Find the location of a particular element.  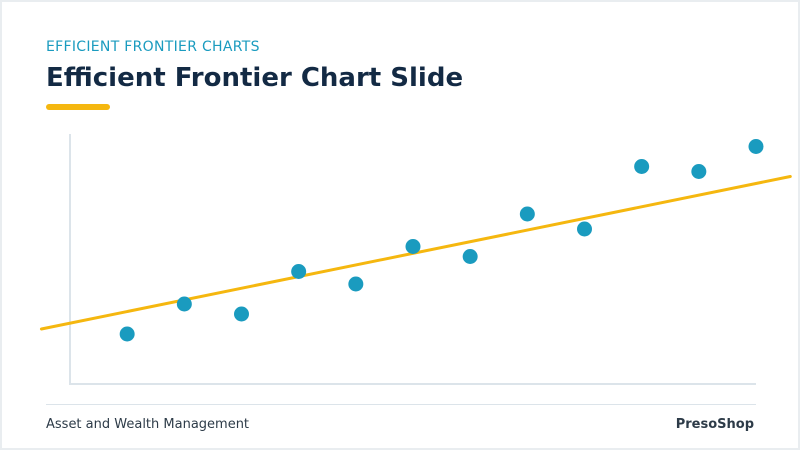

footer-brand: PresoShop is located at coordinates (714, 424).